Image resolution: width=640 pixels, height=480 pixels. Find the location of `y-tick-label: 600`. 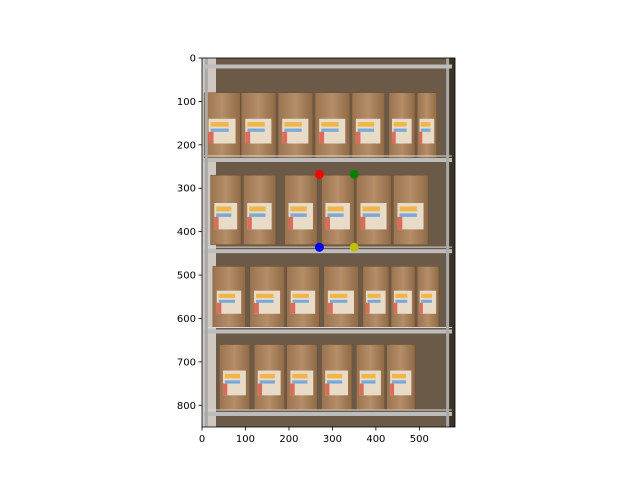

y-tick-label: 600 is located at coordinates (186, 319).